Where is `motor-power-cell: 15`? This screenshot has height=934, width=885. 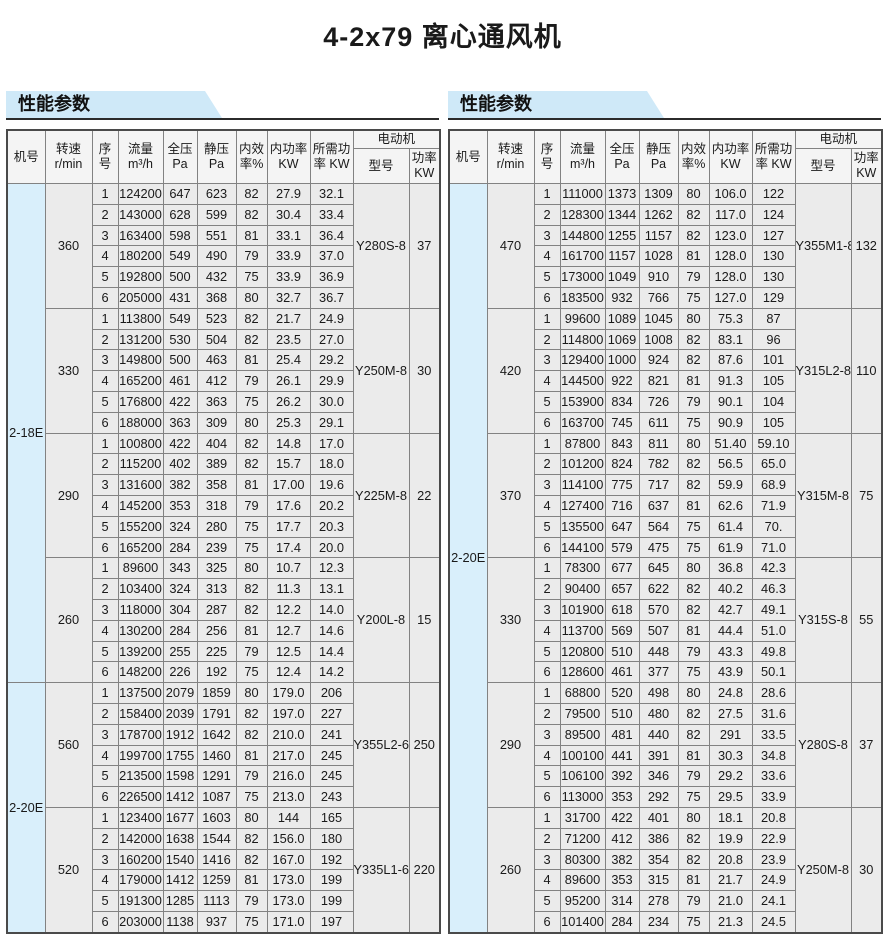 motor-power-cell: 15 is located at coordinates (424, 620).